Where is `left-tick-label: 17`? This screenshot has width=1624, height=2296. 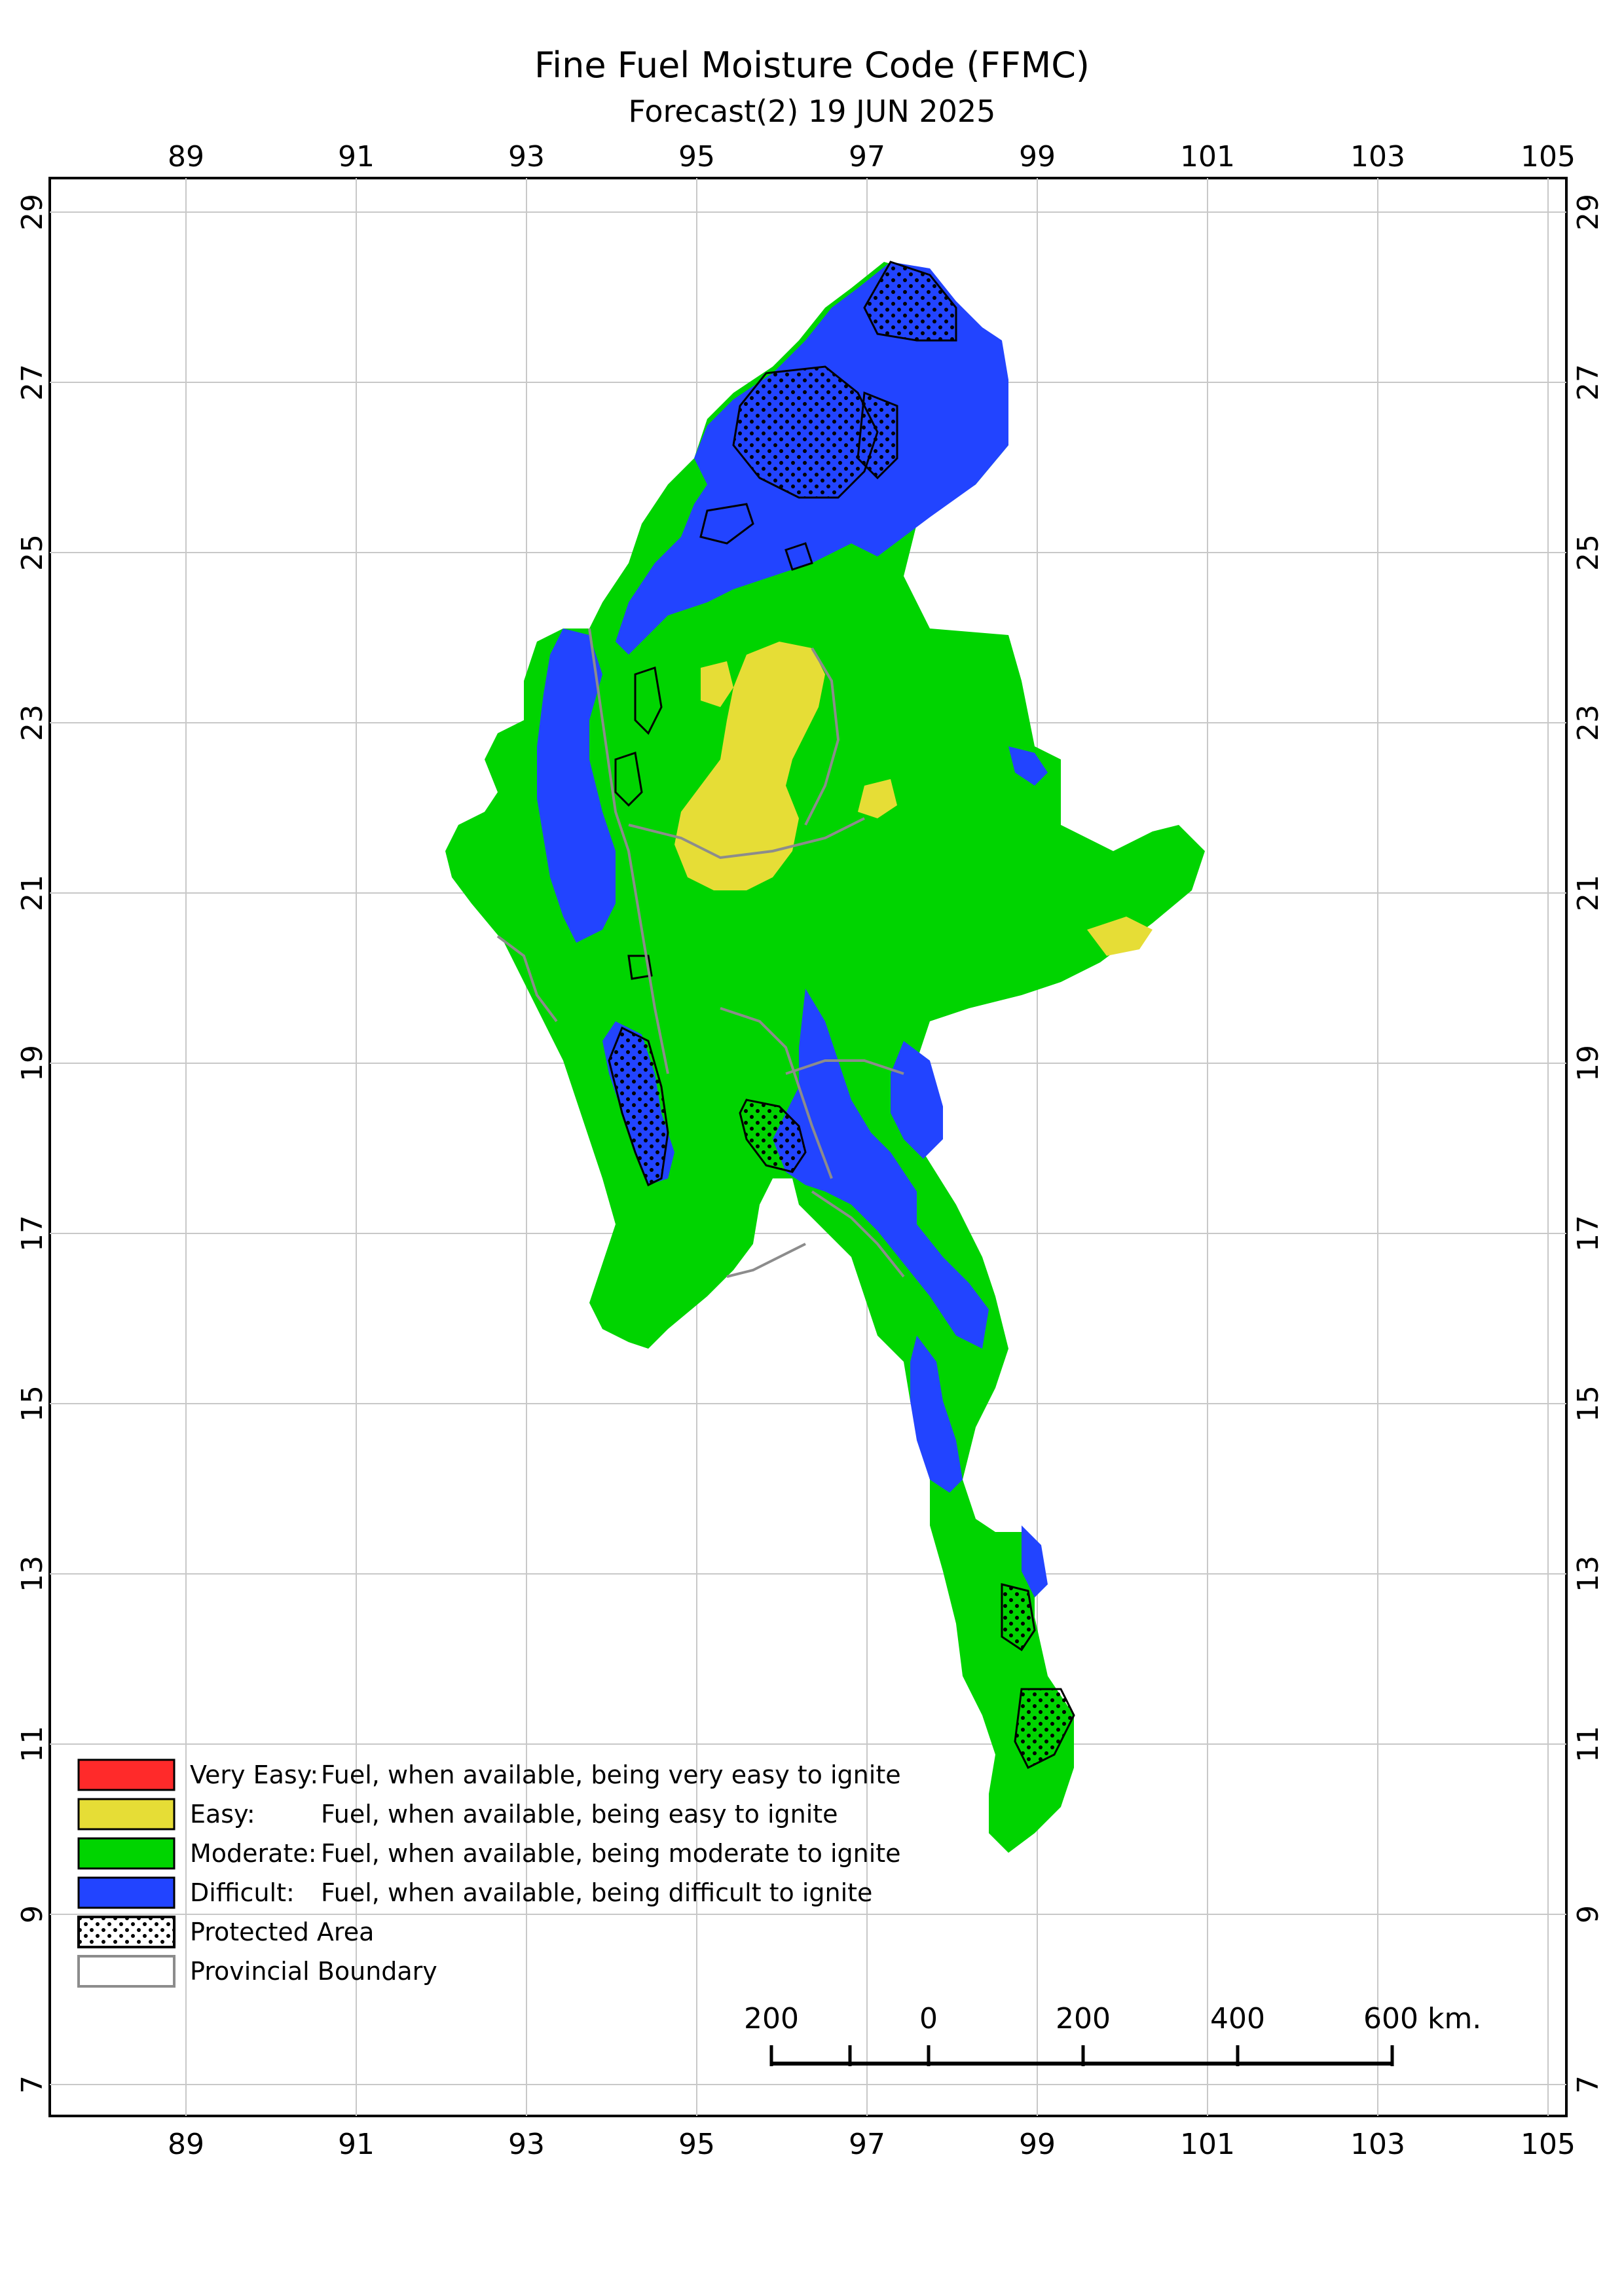 left-tick-label: 17 is located at coordinates (32, 1233).